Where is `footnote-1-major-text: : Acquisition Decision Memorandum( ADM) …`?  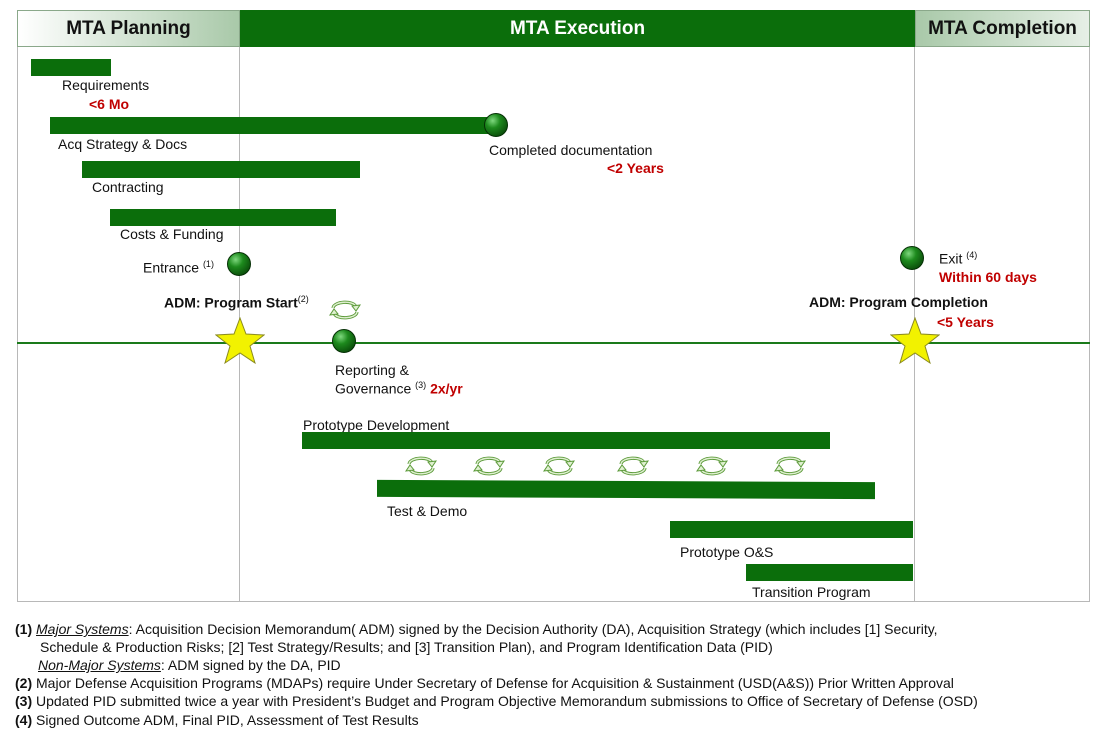 footnote-1-major-text: : Acquisition Decision Memorandum( ADM) … is located at coordinates (533, 629).